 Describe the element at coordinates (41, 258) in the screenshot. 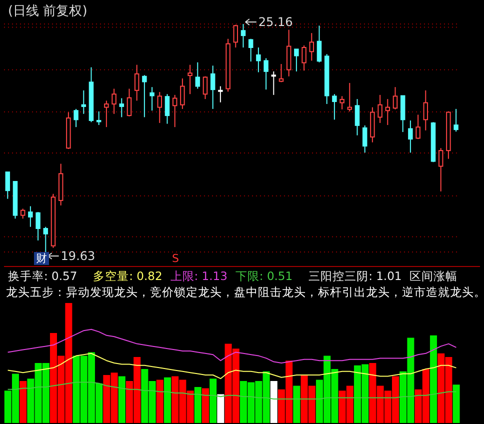

I see `annotation: 财` at that location.